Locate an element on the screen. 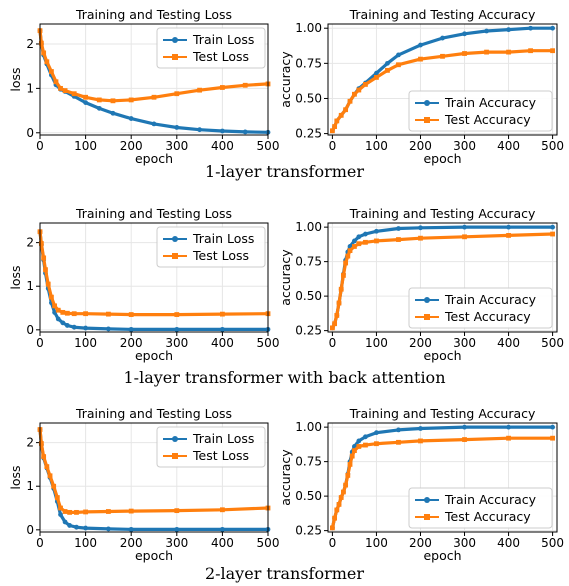 Image resolution: width=569 pixels, height=586 pixels. y-tick-label: 0.75 is located at coordinates (308, 462).